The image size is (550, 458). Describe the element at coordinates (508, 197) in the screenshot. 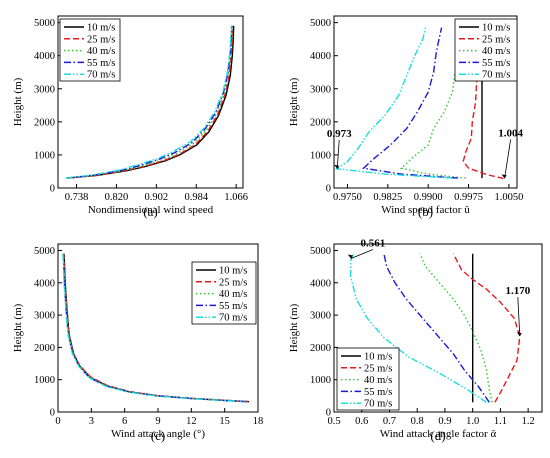

I see `x-tick-label: 1.0050` at that location.